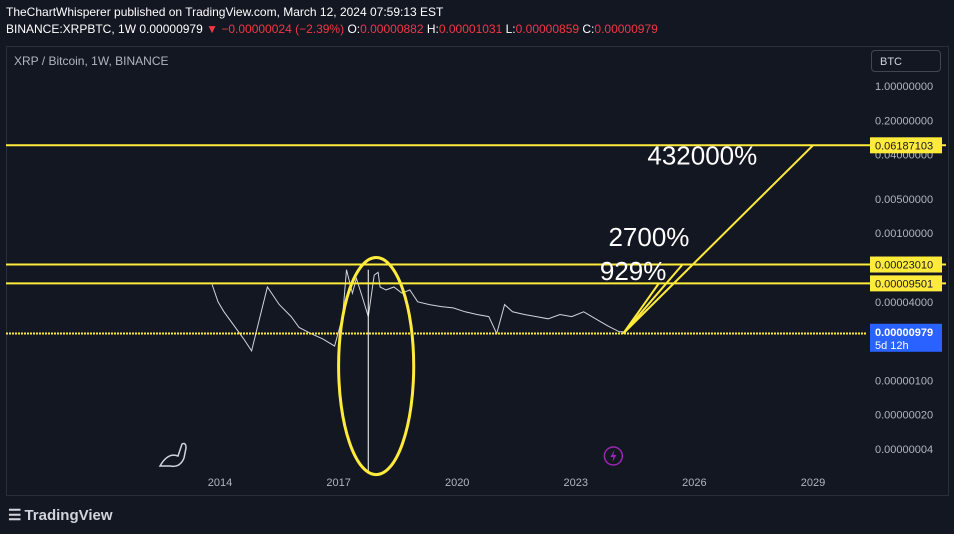 The width and height of the screenshot is (954, 534). Describe the element at coordinates (376, 366) in the screenshot. I see `highlight-ellipse` at that location.